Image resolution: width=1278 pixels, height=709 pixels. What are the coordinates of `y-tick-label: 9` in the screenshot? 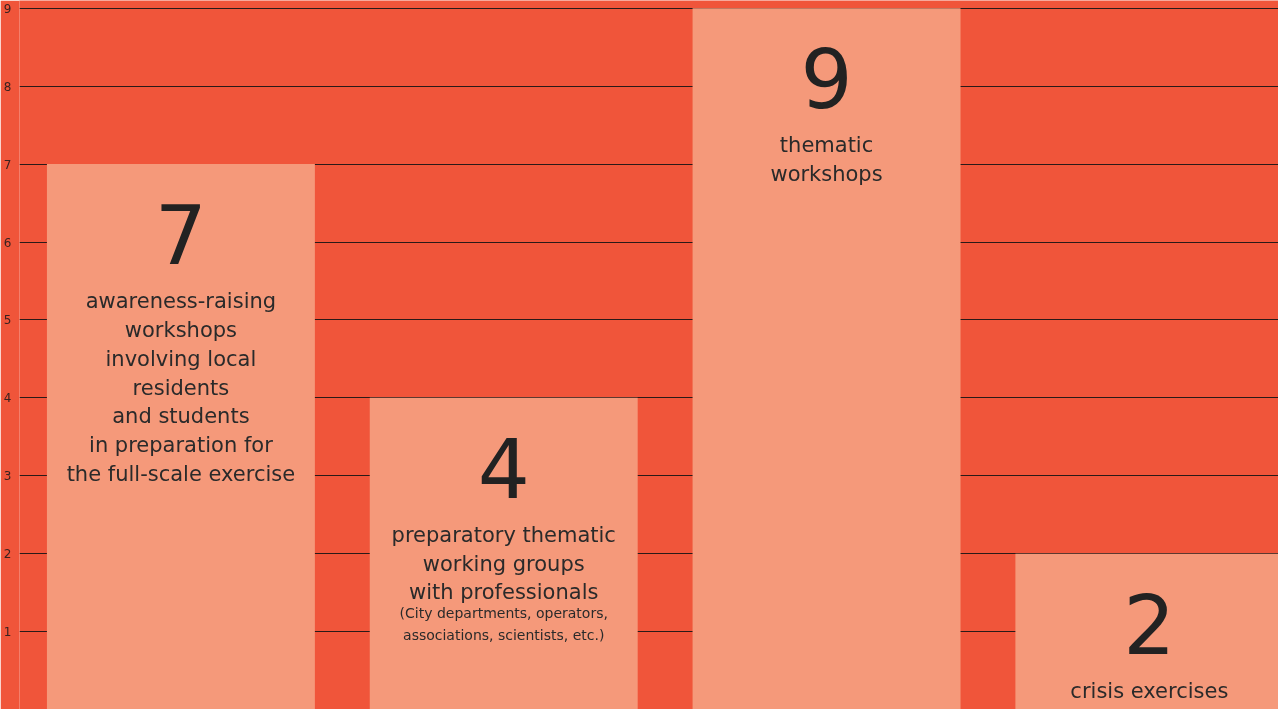 It's located at (7, 8).